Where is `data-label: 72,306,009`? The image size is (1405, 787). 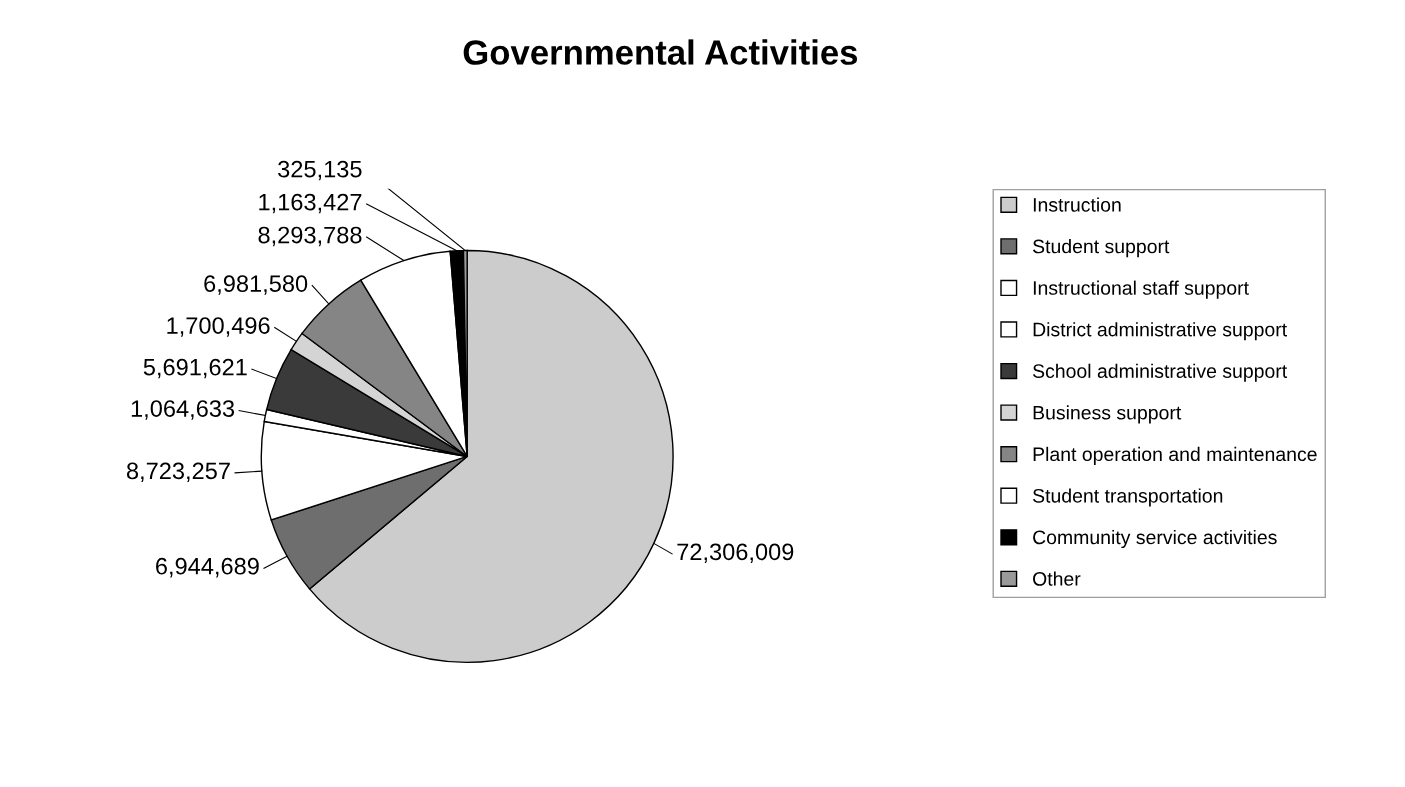 data-label: 72,306,009 is located at coordinates (735, 553).